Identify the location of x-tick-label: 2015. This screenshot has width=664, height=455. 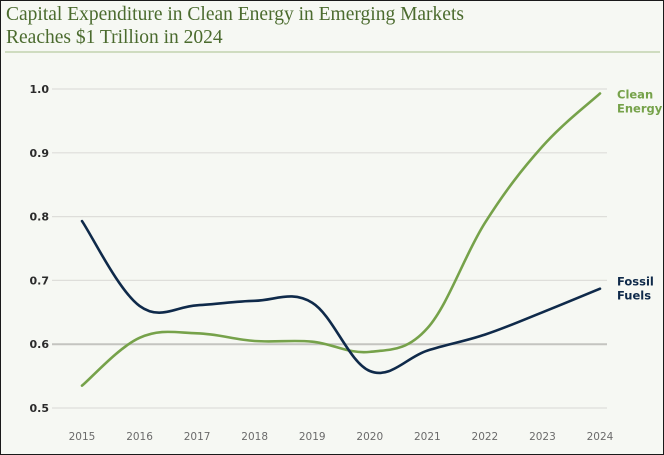
(82, 437).